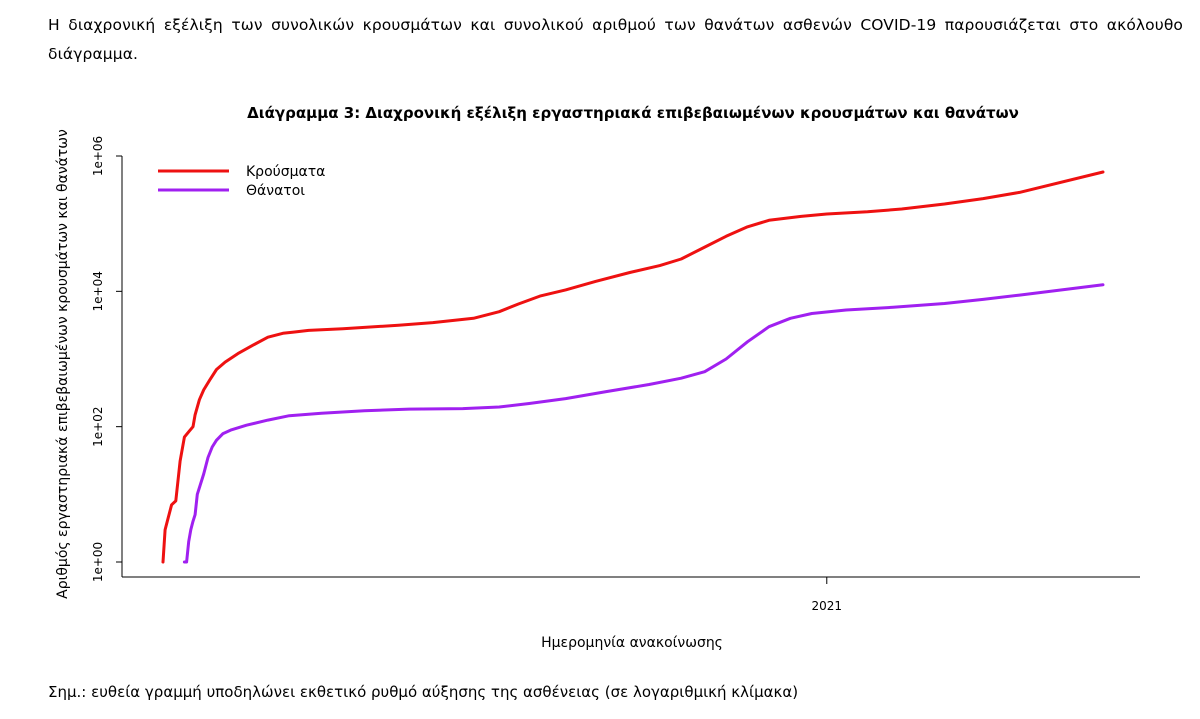 The width and height of the screenshot is (1200, 719). What do you see at coordinates (632, 643) in the screenshot?
I see `x-axis-label: Ημερομηνία ανακοίνωσης` at bounding box center [632, 643].